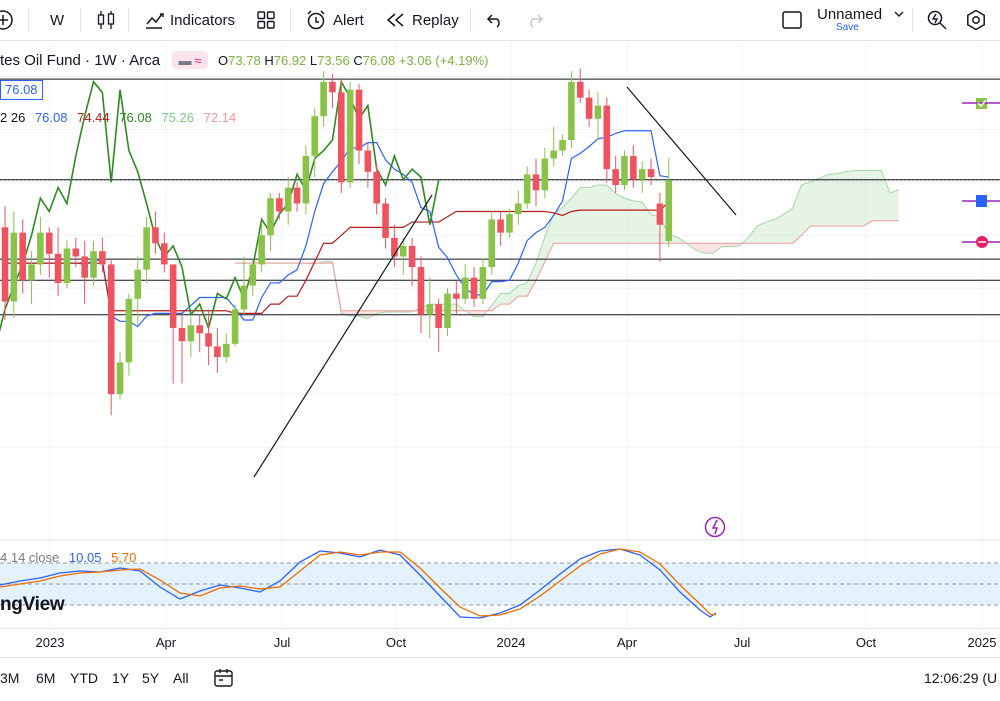  I want to click on redo-button, so click(535, 20).